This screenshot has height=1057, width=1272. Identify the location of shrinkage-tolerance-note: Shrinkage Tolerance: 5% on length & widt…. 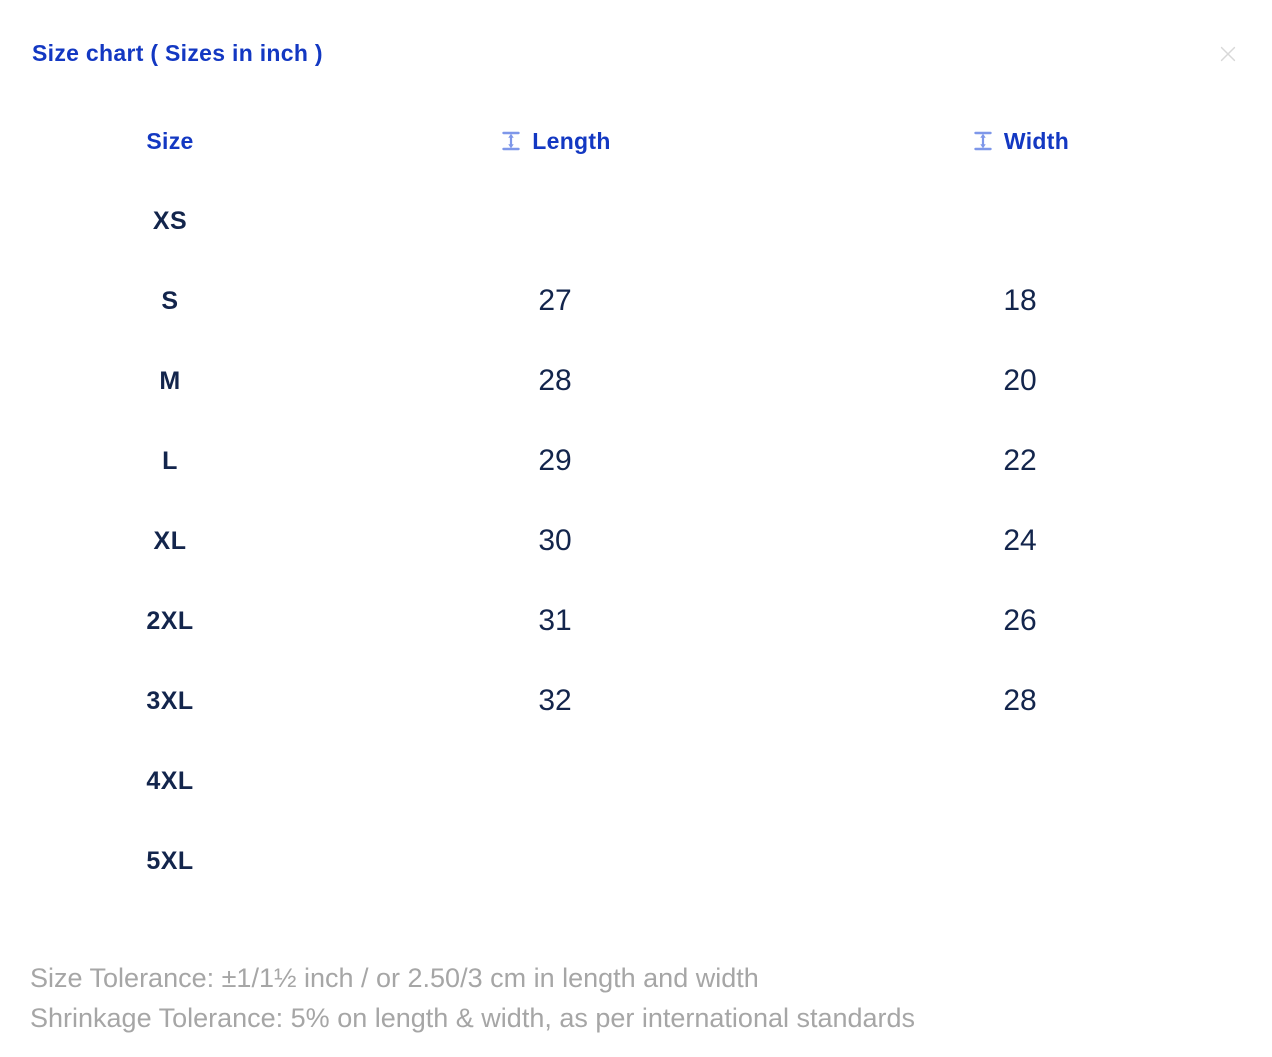
(473, 1018).